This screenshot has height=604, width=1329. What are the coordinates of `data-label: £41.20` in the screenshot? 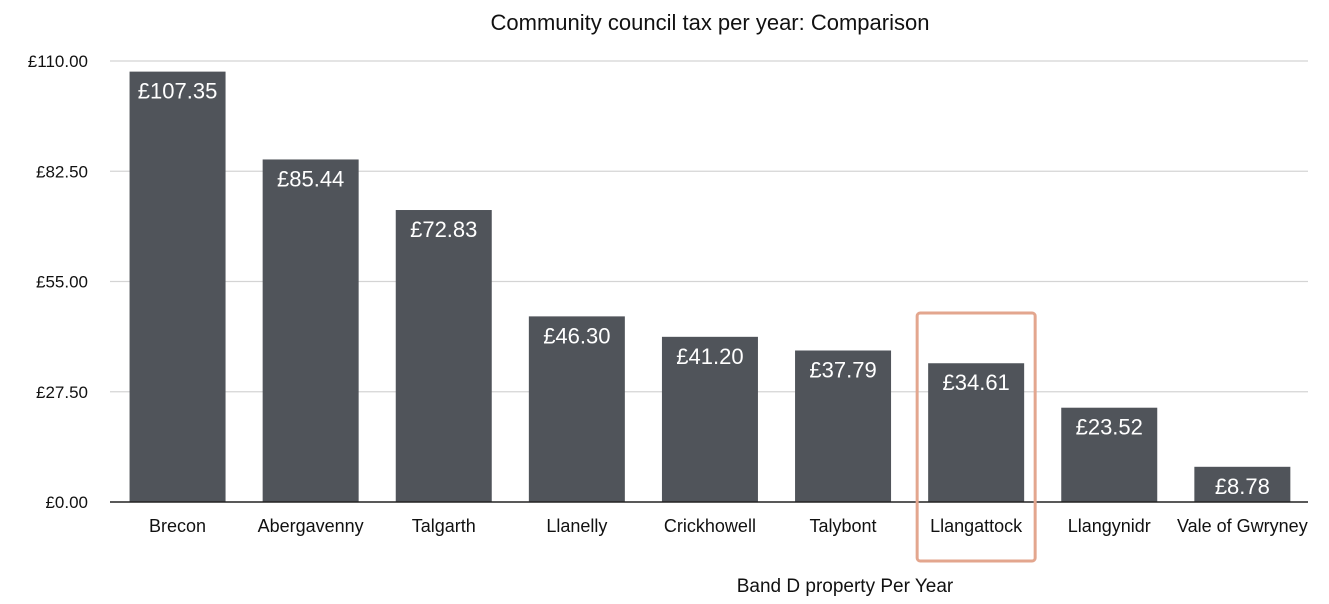 It's located at (709, 356).